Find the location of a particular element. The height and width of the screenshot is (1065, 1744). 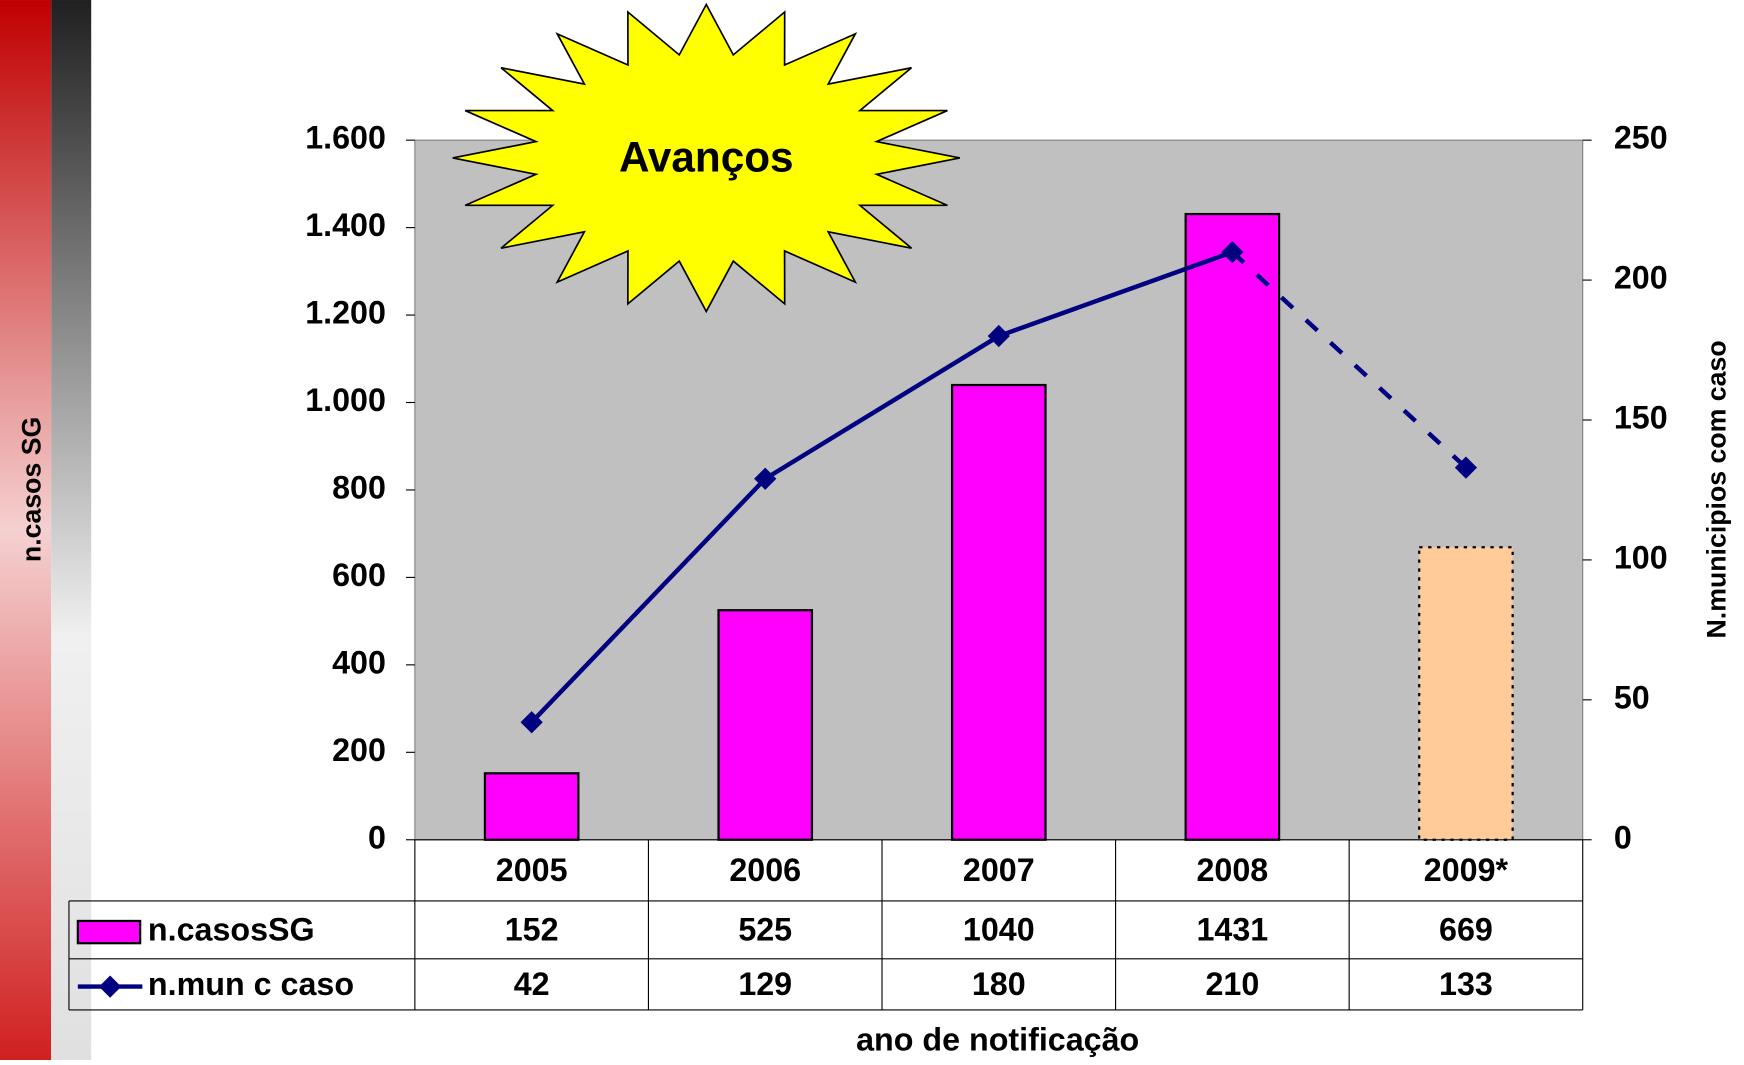

table-value: 133 is located at coordinates (1466, 984).